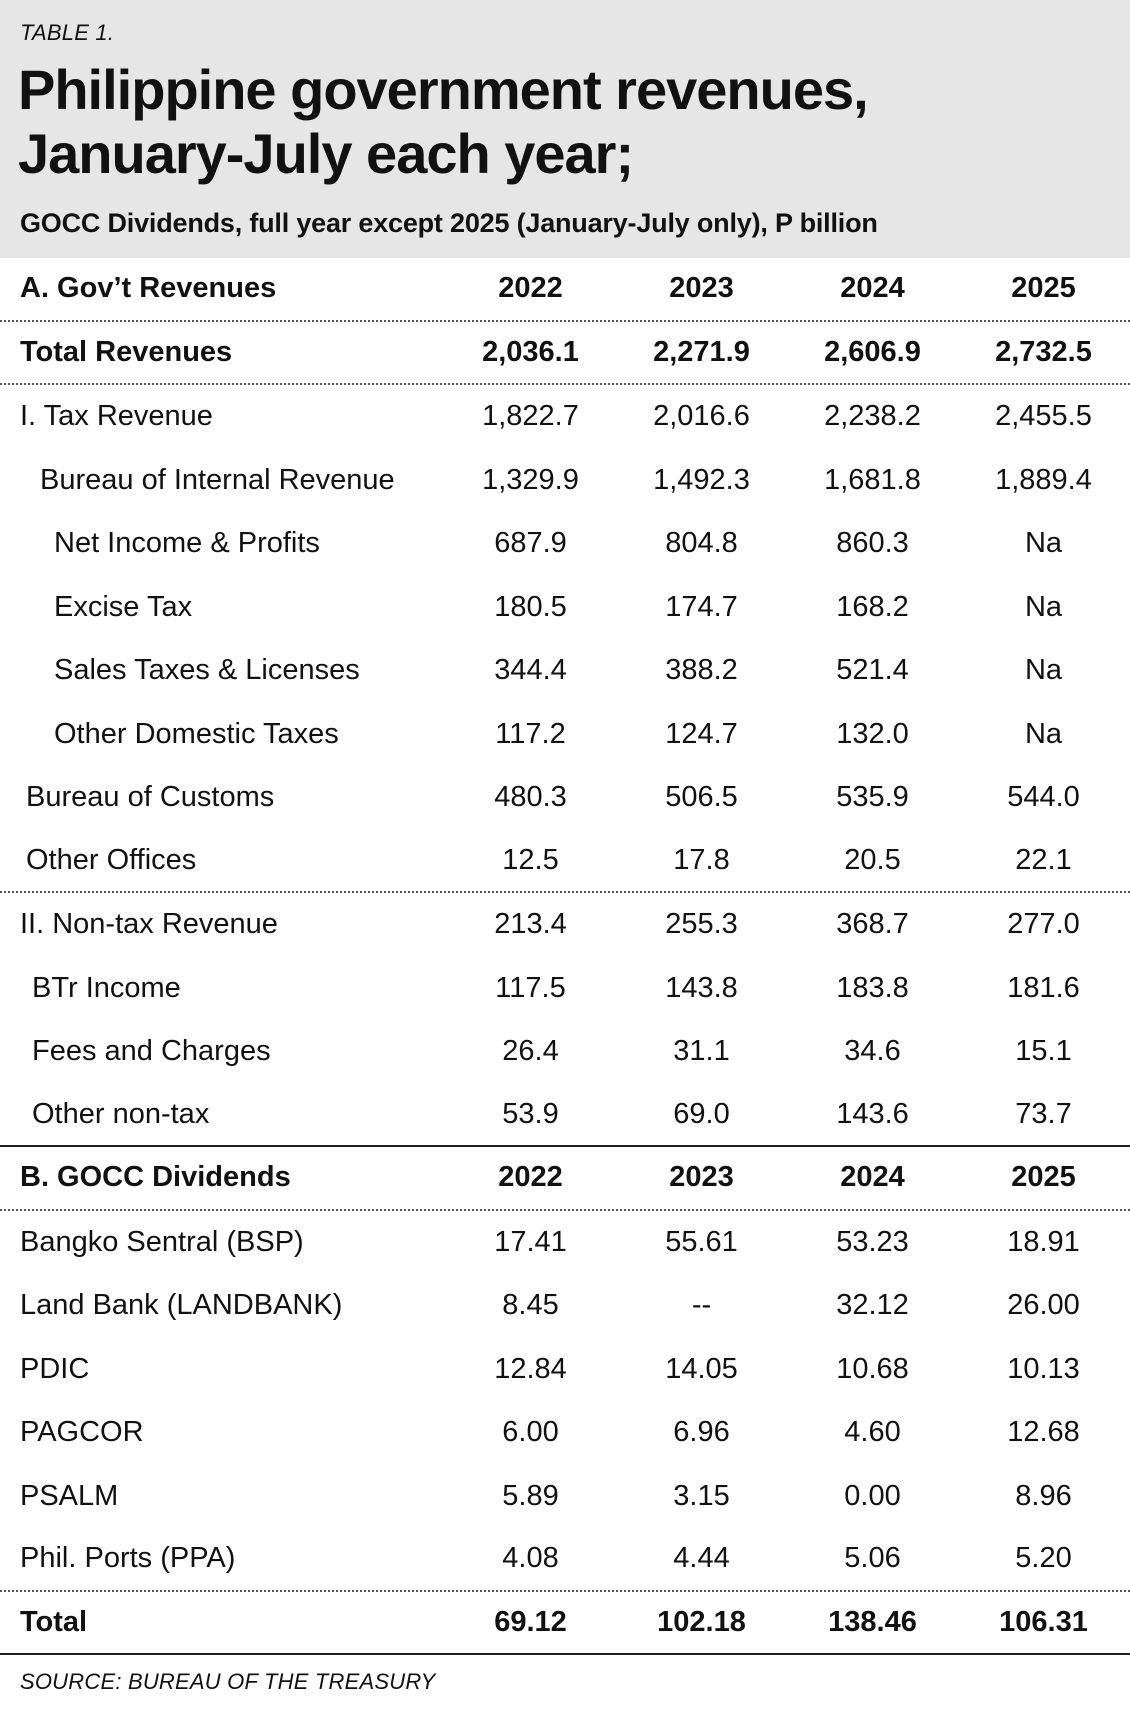 This screenshot has width=1130, height=1719. Describe the element at coordinates (530, 543) in the screenshot. I see `cell-value: 687.9` at that location.